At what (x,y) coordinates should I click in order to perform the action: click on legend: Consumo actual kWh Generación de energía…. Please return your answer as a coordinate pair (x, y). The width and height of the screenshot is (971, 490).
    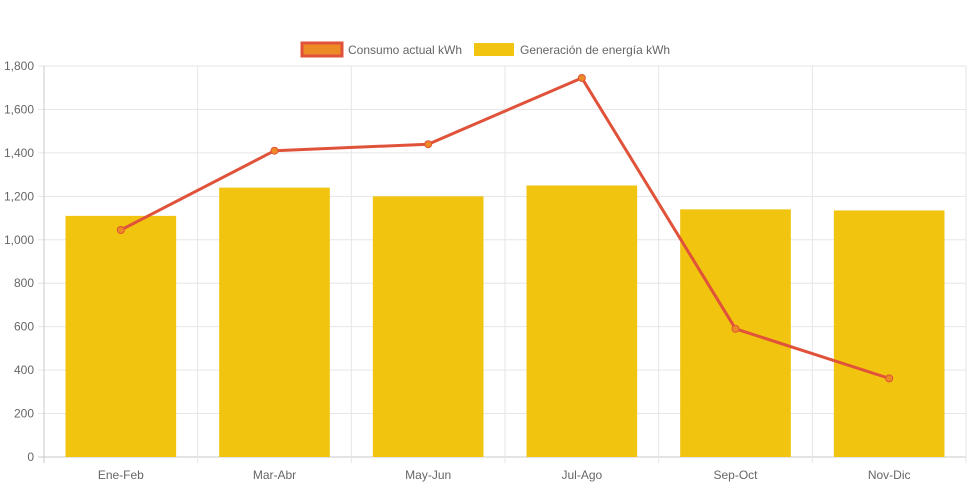
    Looking at the image, I should click on (485, 49).